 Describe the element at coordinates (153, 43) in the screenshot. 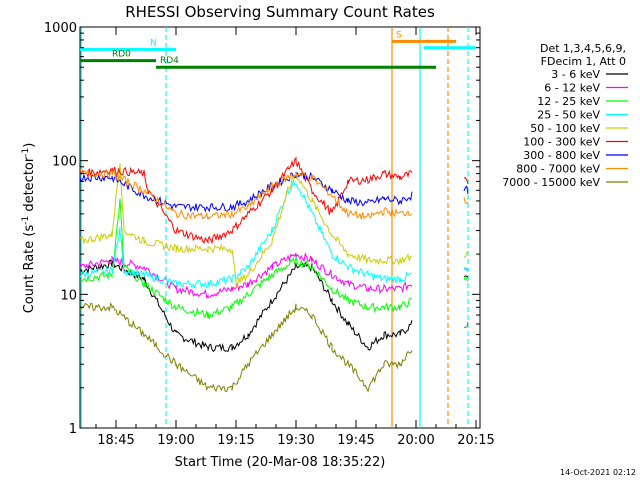

I see `flag-label-0: N` at that location.